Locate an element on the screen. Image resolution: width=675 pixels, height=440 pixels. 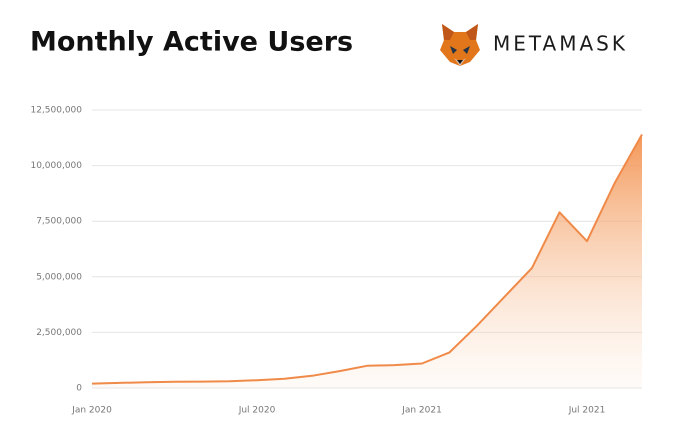
y-tick-label: 2,500,000 is located at coordinates (59, 333).